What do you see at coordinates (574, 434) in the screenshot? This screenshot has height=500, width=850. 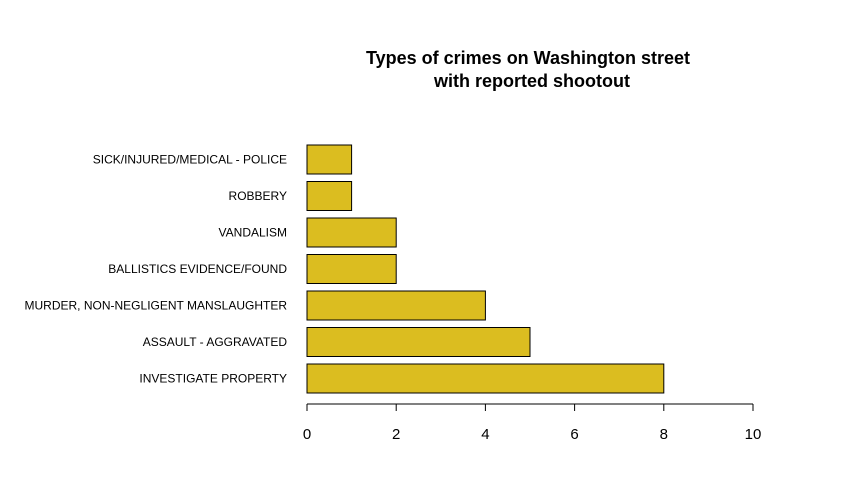 I see `x-tick-label-6: 6` at bounding box center [574, 434].